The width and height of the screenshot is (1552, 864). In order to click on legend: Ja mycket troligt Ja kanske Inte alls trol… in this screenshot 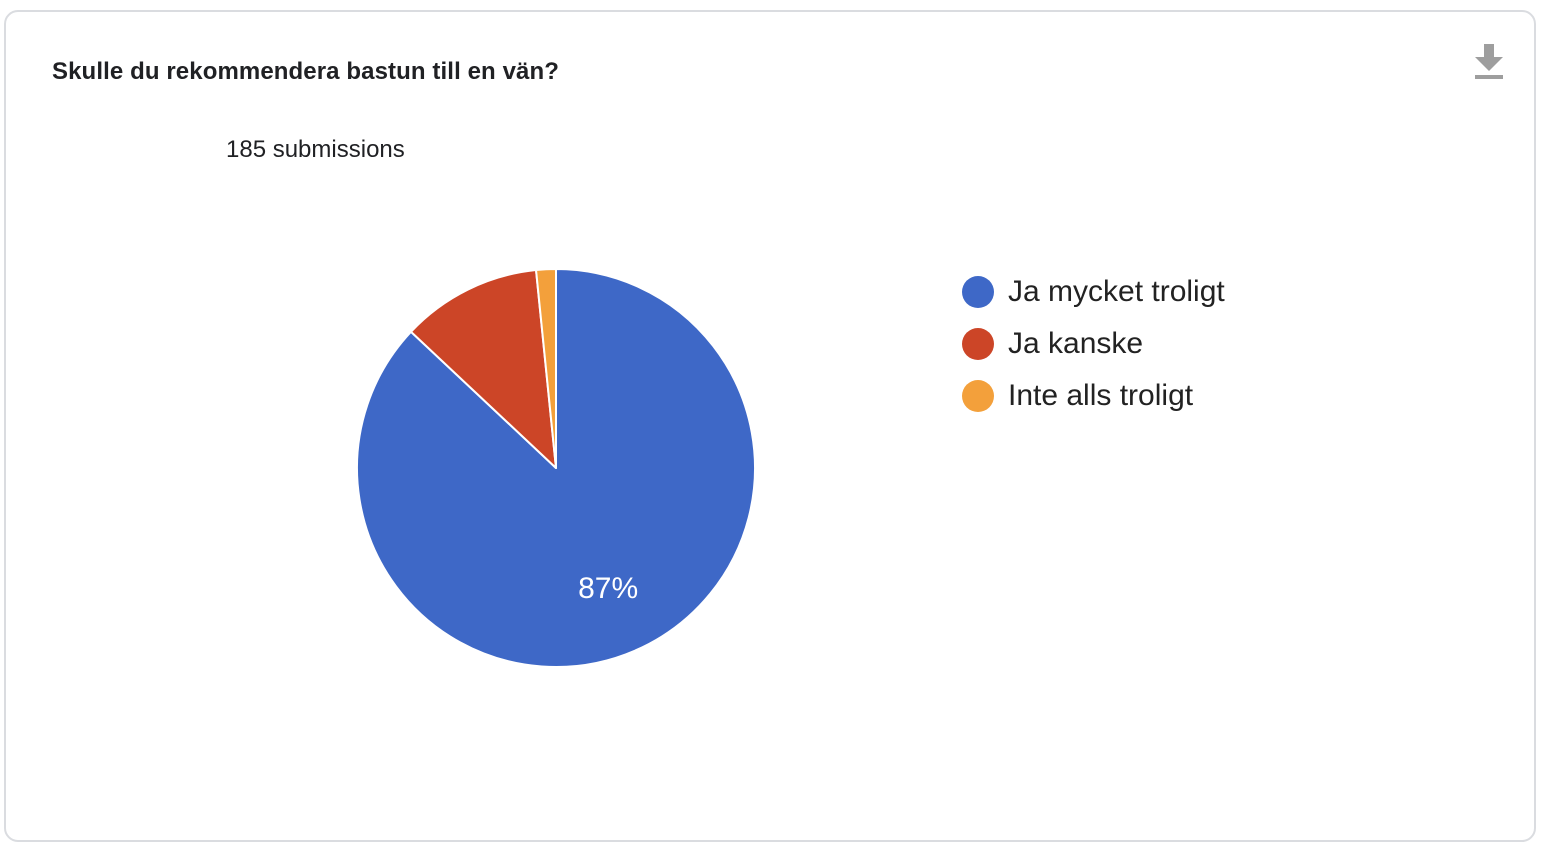, I will do `click(1093, 344)`.